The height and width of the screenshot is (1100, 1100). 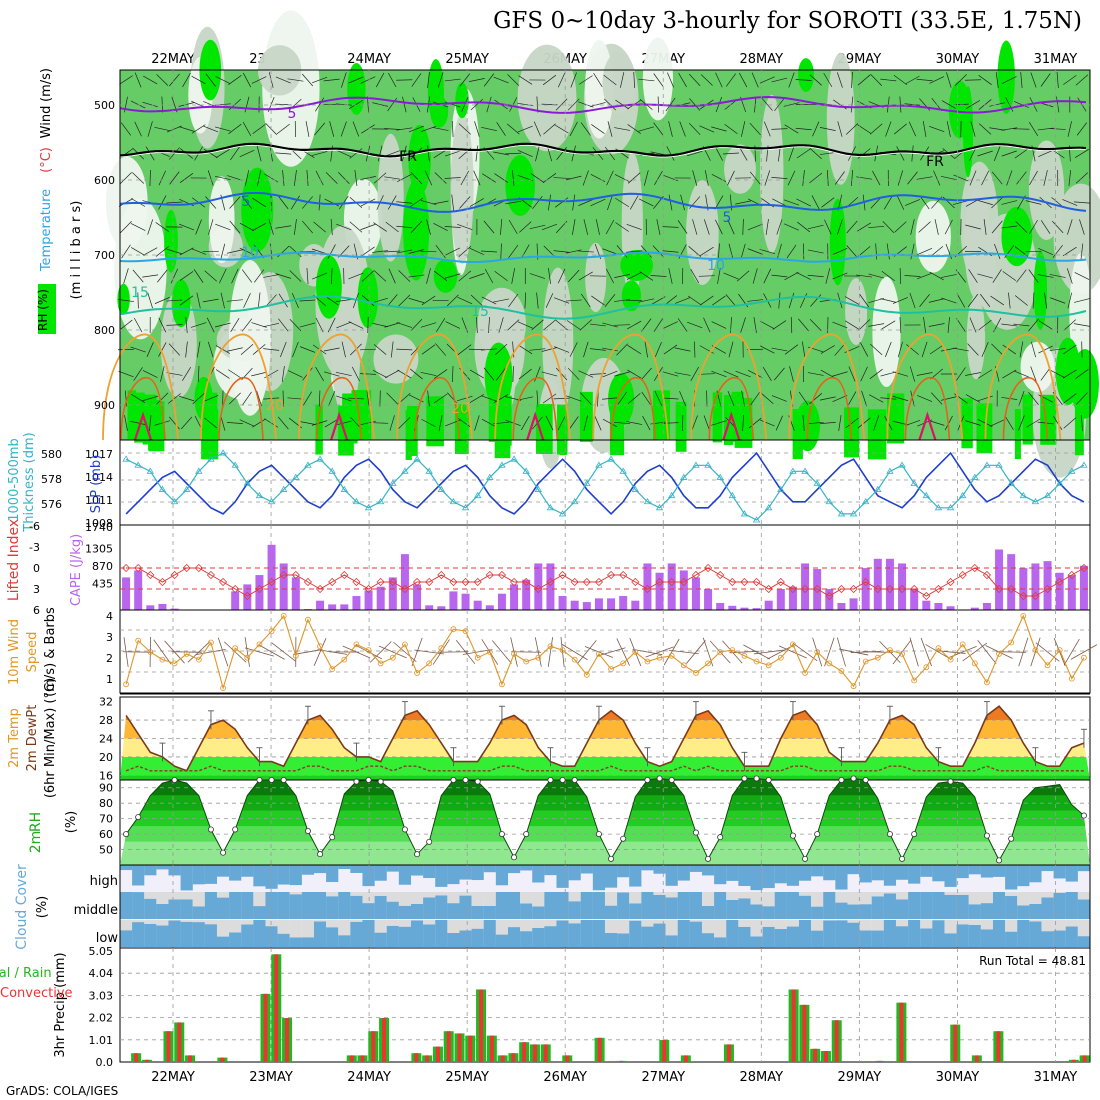 I want to click on rh-low-patch, so click(x=856, y=311).